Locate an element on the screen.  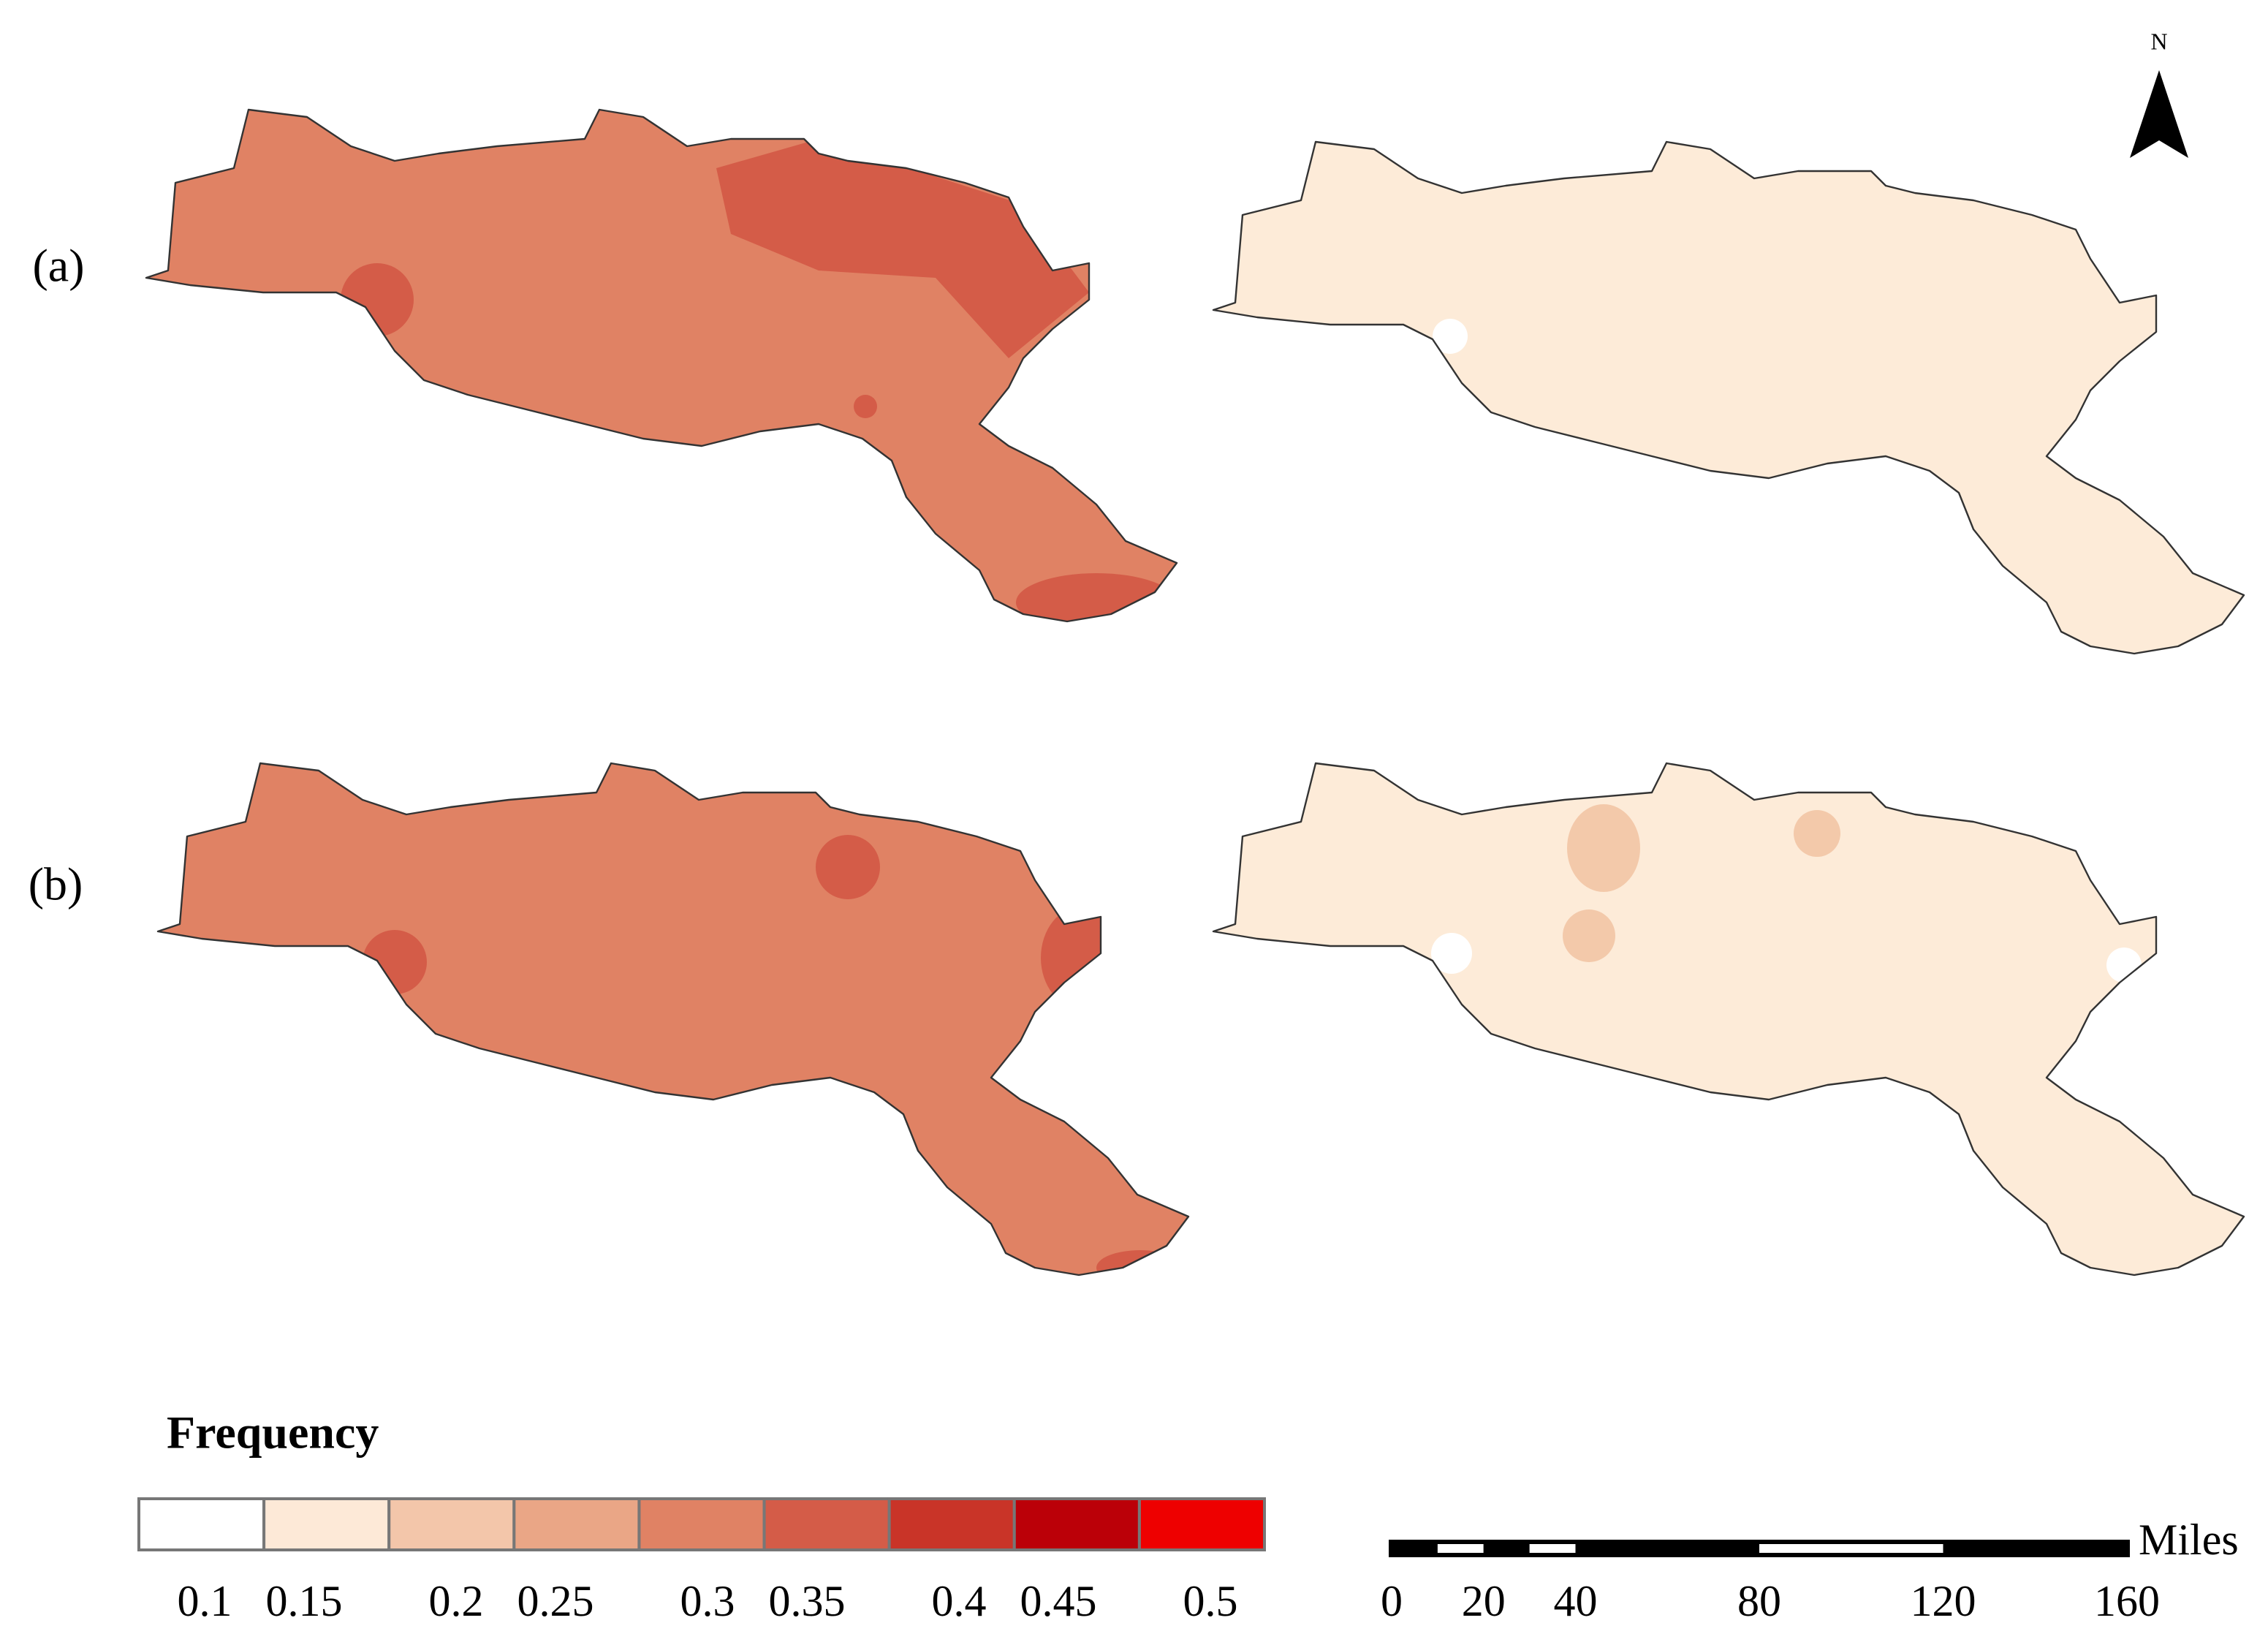
scale-label: 0 is located at coordinates (1392, 1601).